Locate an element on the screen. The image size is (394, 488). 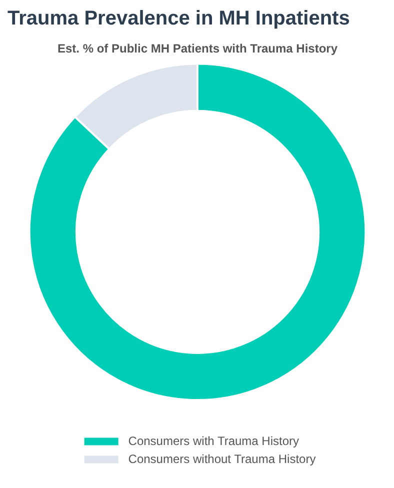
chart-subtitle: Est. % of Public MH Patients with Trauma History is located at coordinates (197, 49).